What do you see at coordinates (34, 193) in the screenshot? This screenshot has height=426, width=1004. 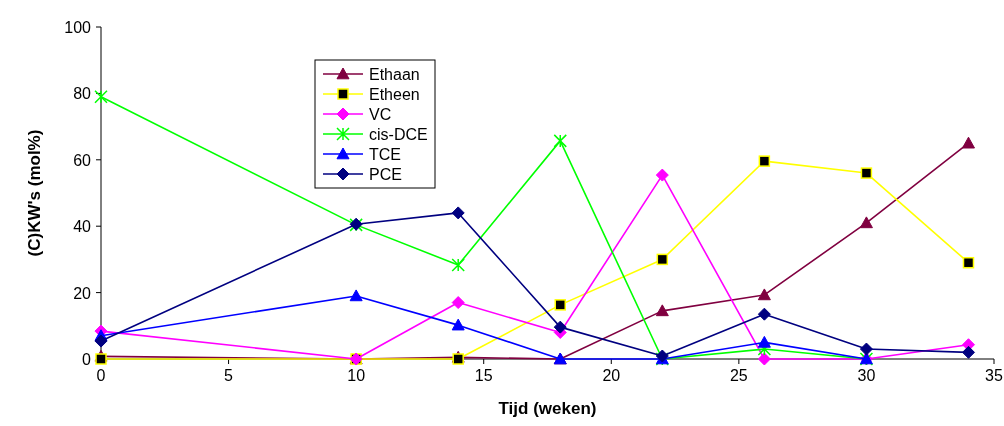 I see `y-axis-title: (C)KW's (mol%)` at bounding box center [34, 193].